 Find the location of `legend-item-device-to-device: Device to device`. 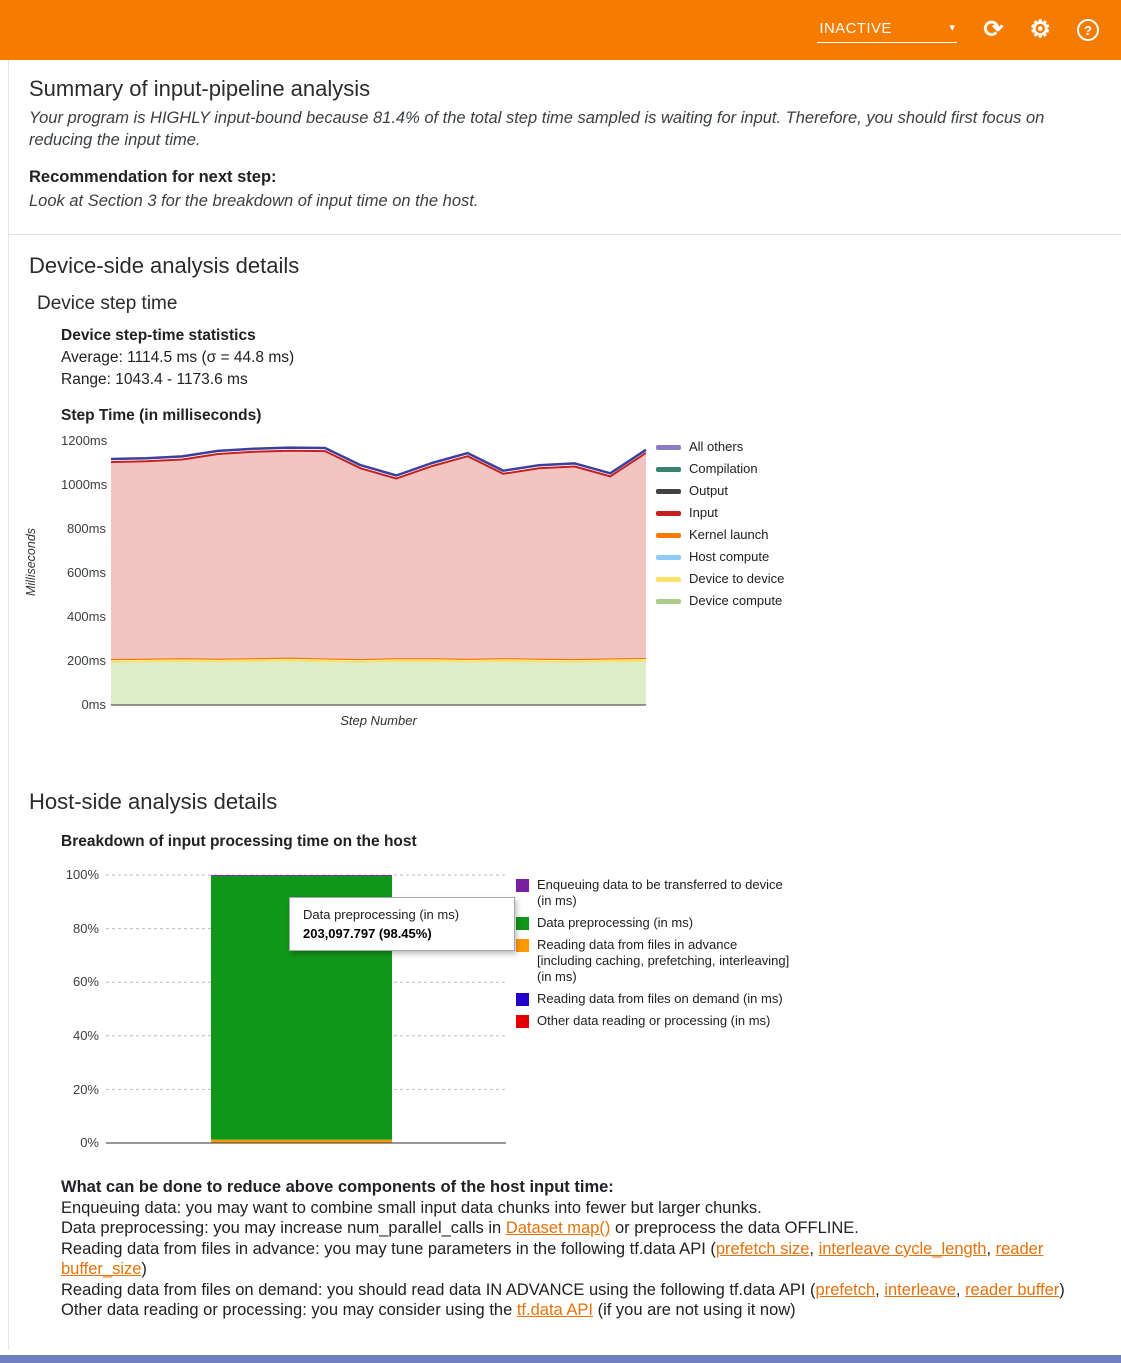

legend-item-device-to-device: Device to device is located at coordinates (741, 579).